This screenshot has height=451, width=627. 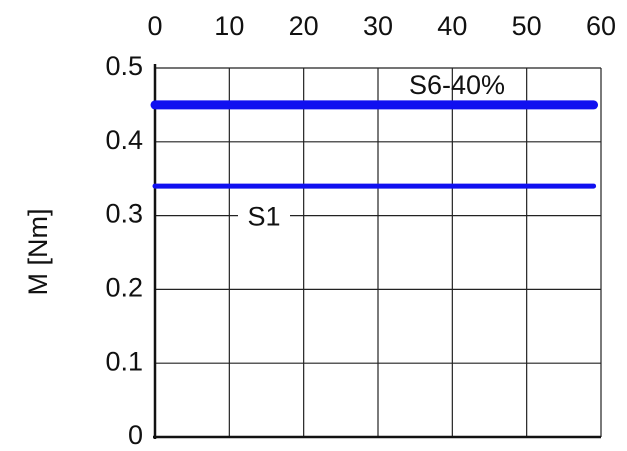 I want to click on x-tick-label: 10, so click(x=229, y=26).